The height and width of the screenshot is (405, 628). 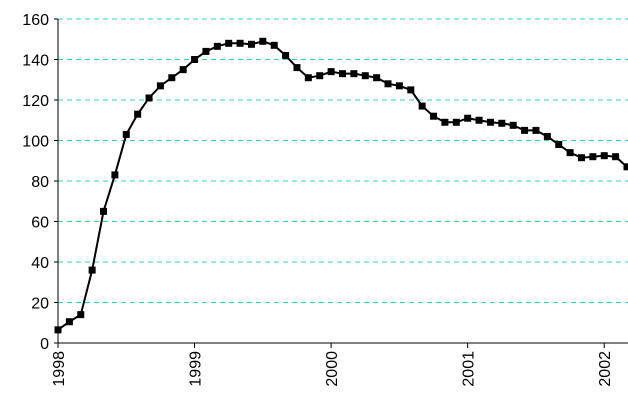 I want to click on y-tick-label: 80, so click(x=40, y=182).